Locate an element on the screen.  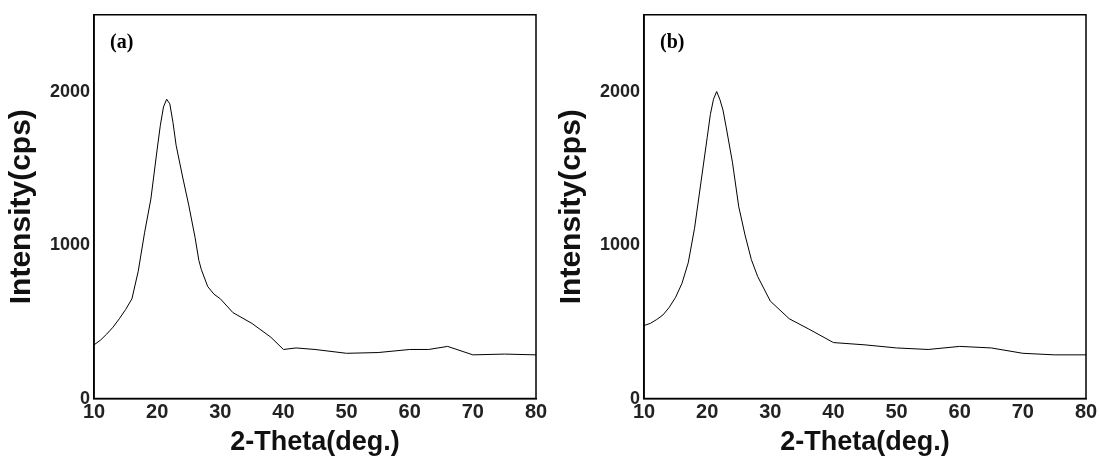
annotation: (a) is located at coordinates (122, 41).